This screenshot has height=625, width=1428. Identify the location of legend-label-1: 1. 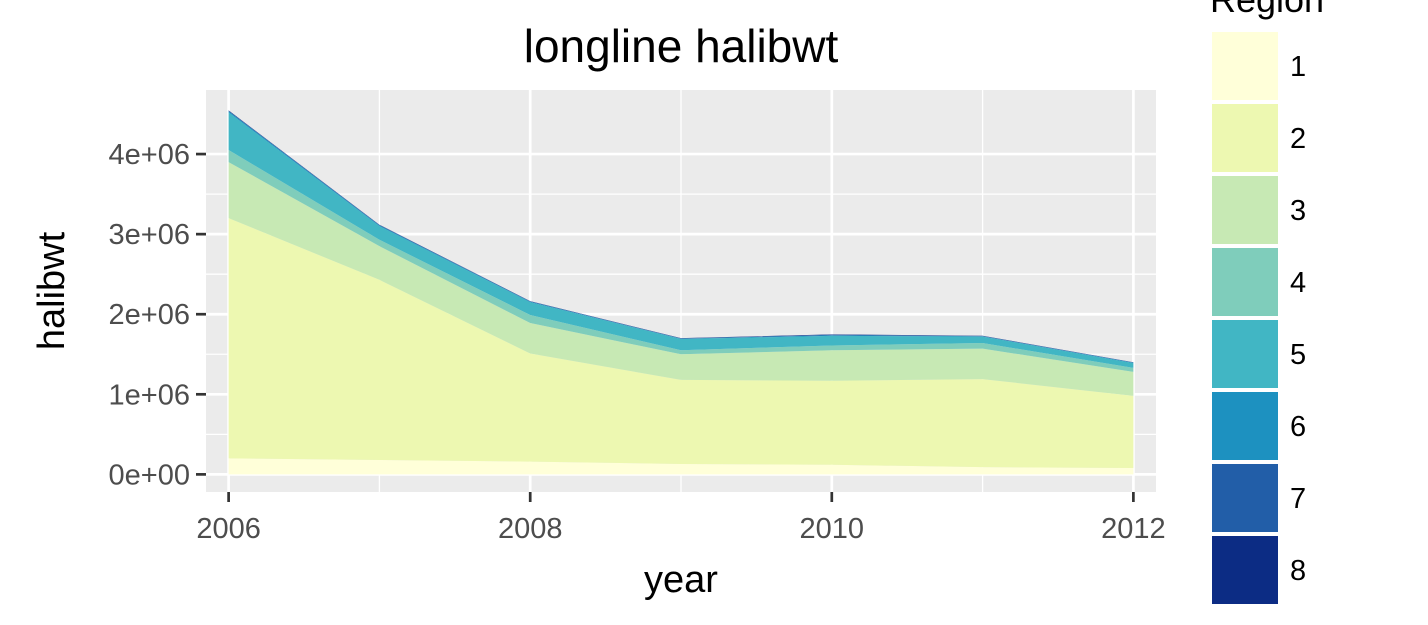
(1298, 67).